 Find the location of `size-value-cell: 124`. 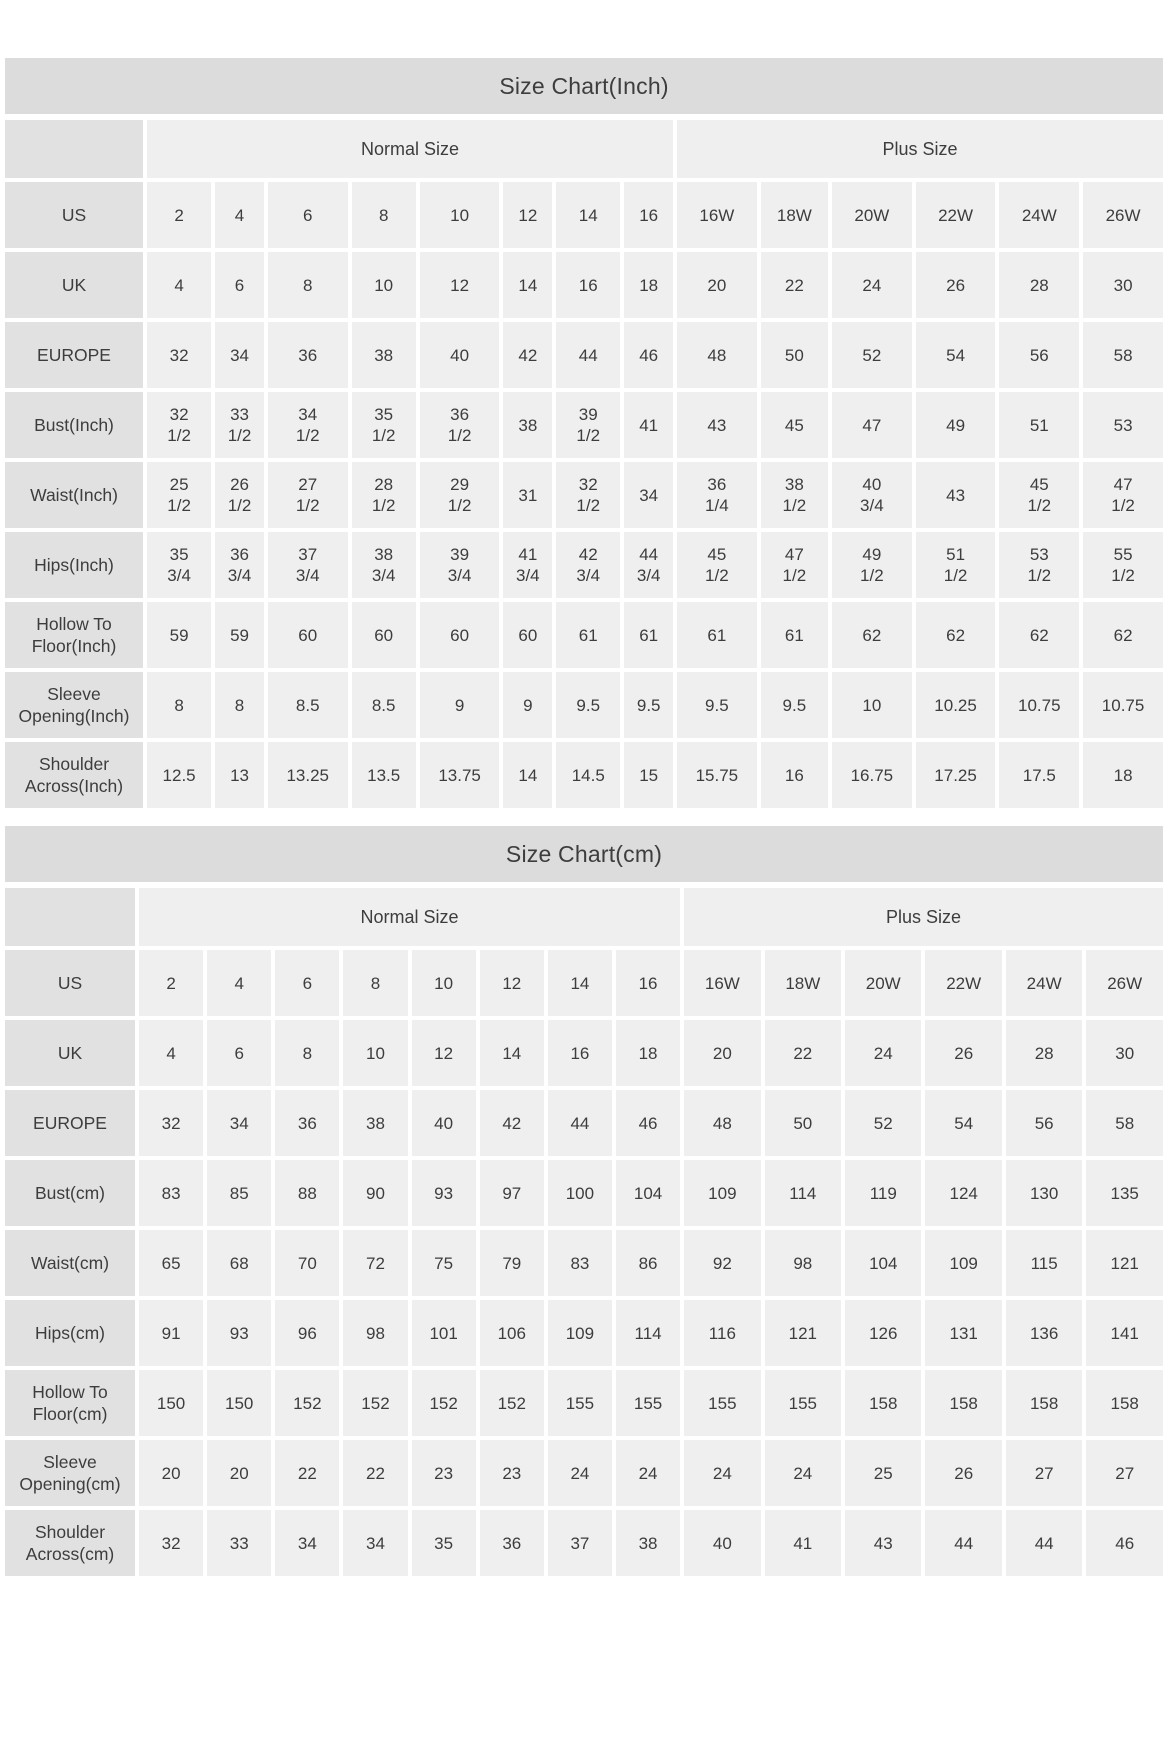

size-value-cell: 124 is located at coordinates (963, 1193).